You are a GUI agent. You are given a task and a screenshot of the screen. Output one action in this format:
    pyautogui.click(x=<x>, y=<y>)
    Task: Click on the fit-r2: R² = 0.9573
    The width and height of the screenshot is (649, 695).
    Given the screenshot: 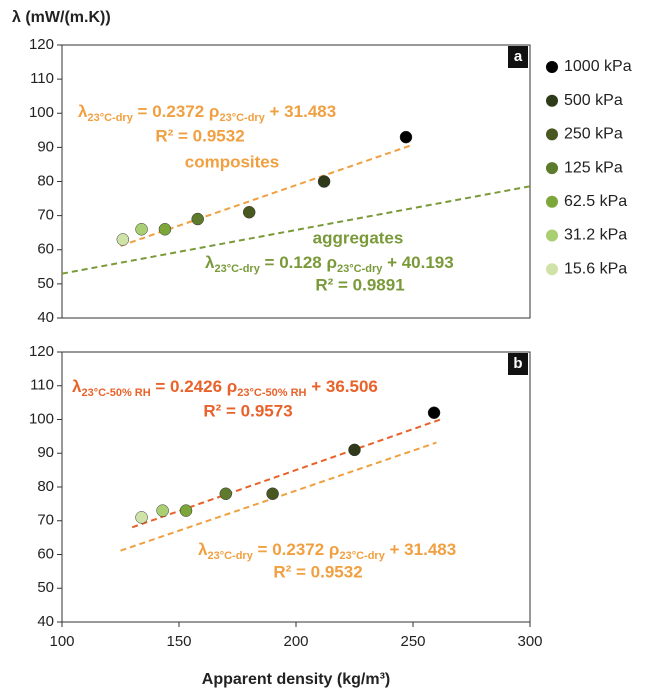 What is the action you would take?
    pyautogui.click(x=247, y=410)
    